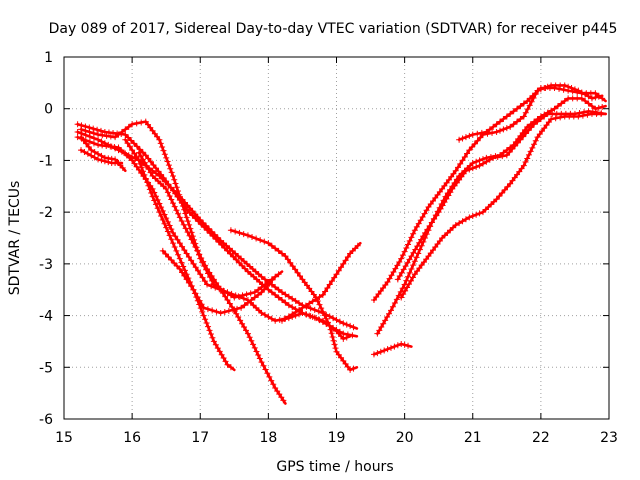 The width and height of the screenshot is (640, 480). What do you see at coordinates (337, 438) in the screenshot?
I see `x-tick-label: 19` at bounding box center [337, 438].